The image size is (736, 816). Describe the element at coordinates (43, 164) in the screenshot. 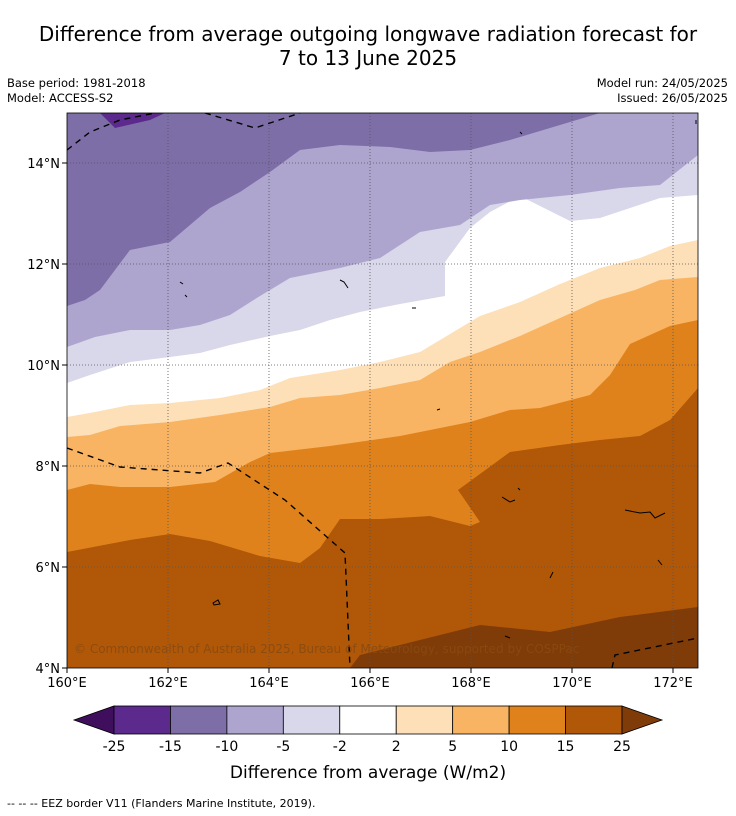

I see `lat-label: 14°N` at that location.